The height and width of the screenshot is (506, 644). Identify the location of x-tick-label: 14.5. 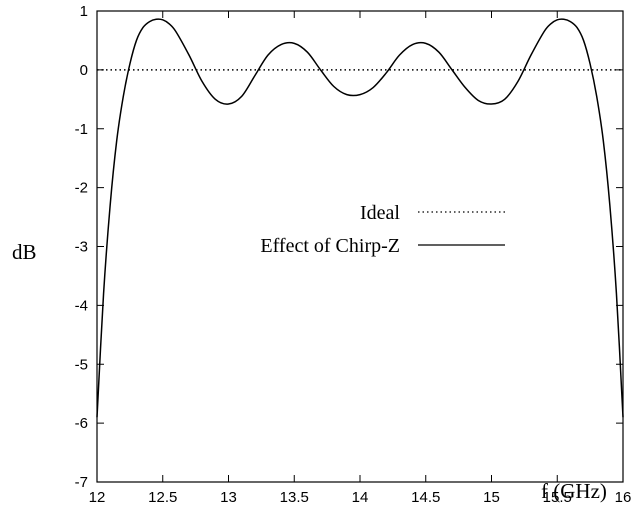
(425, 497).